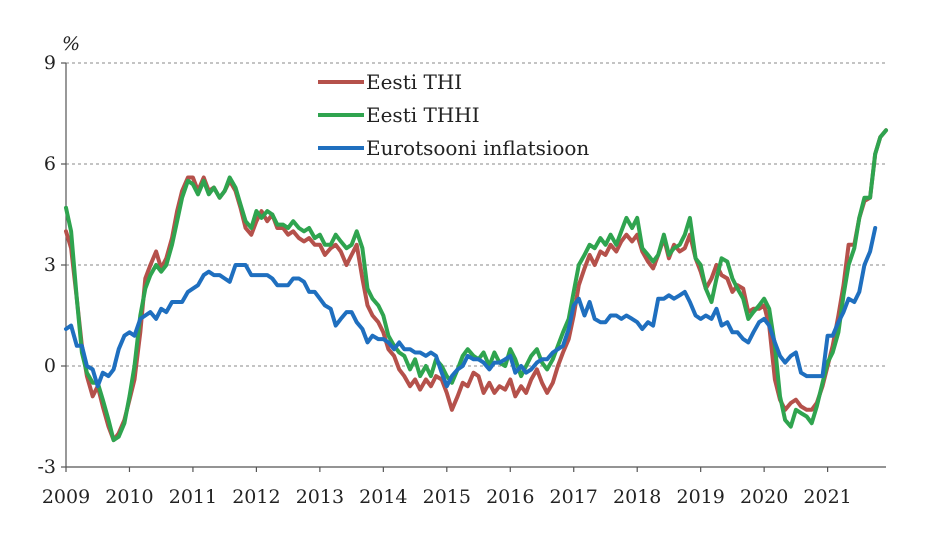 Image resolution: width=926 pixels, height=538 pixels. Describe the element at coordinates (256, 497) in the screenshot. I see `x-tick-label: 2012` at that location.